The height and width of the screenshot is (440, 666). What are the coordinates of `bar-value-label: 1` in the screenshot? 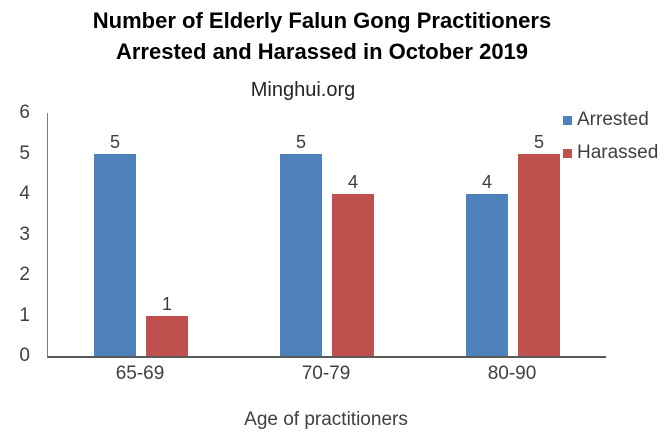 It's located at (166, 303).